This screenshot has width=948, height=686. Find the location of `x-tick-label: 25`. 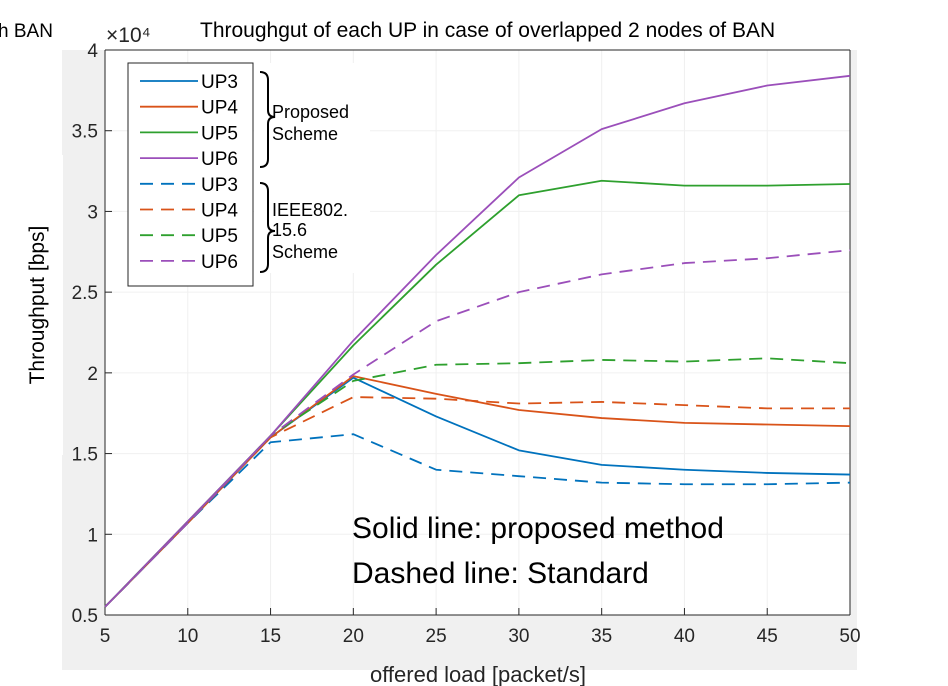

x-tick-label: 25 is located at coordinates (436, 636).